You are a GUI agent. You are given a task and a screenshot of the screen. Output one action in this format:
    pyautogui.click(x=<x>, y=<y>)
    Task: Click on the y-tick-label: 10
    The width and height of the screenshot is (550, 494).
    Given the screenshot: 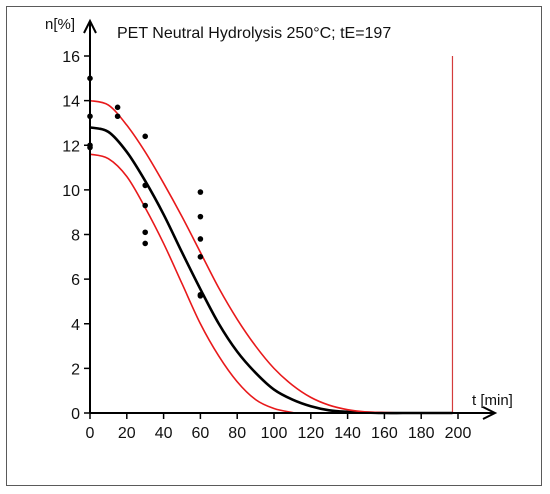 What is the action you would take?
    pyautogui.click(x=71, y=191)
    